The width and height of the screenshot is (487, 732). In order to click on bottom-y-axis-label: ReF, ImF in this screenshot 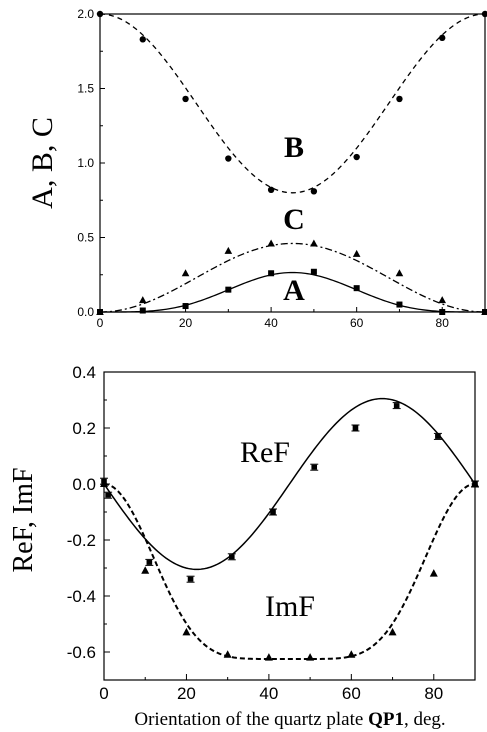, I will do `click(23, 519)`.